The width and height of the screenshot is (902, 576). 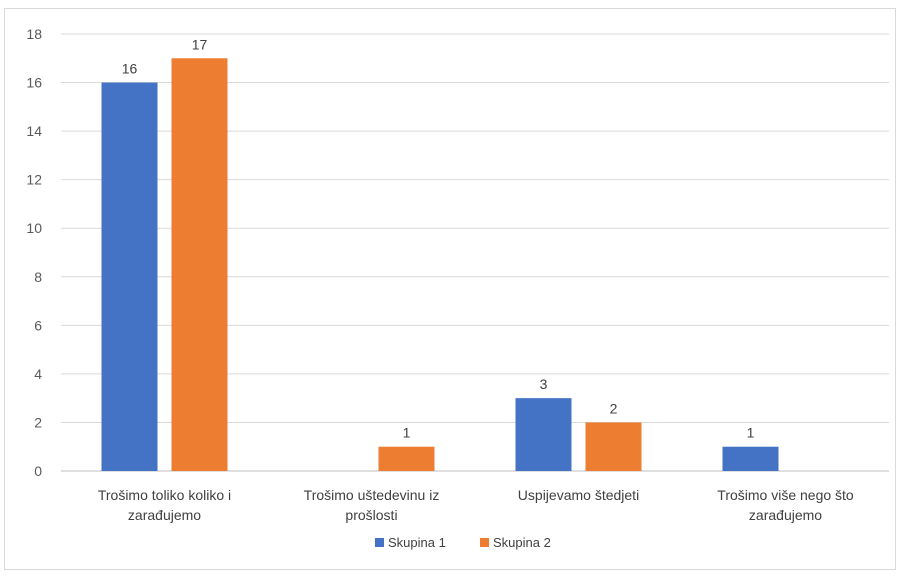 What do you see at coordinates (38, 325) in the screenshot?
I see `y-tick-label: 6` at bounding box center [38, 325].